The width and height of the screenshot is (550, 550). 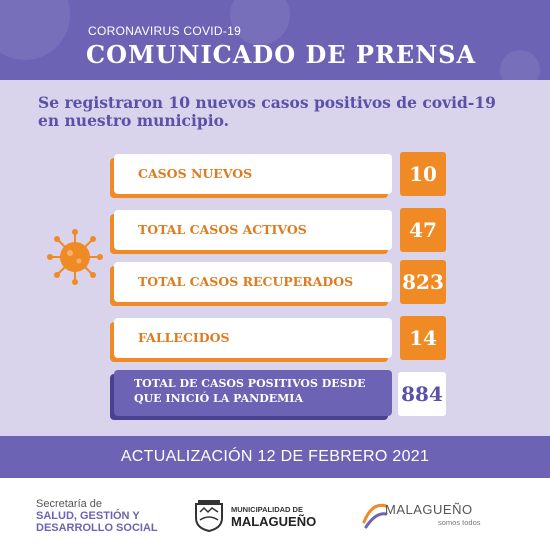 What do you see at coordinates (429, 509) in the screenshot?
I see `brand-name: MALAGUEÑO` at bounding box center [429, 509].